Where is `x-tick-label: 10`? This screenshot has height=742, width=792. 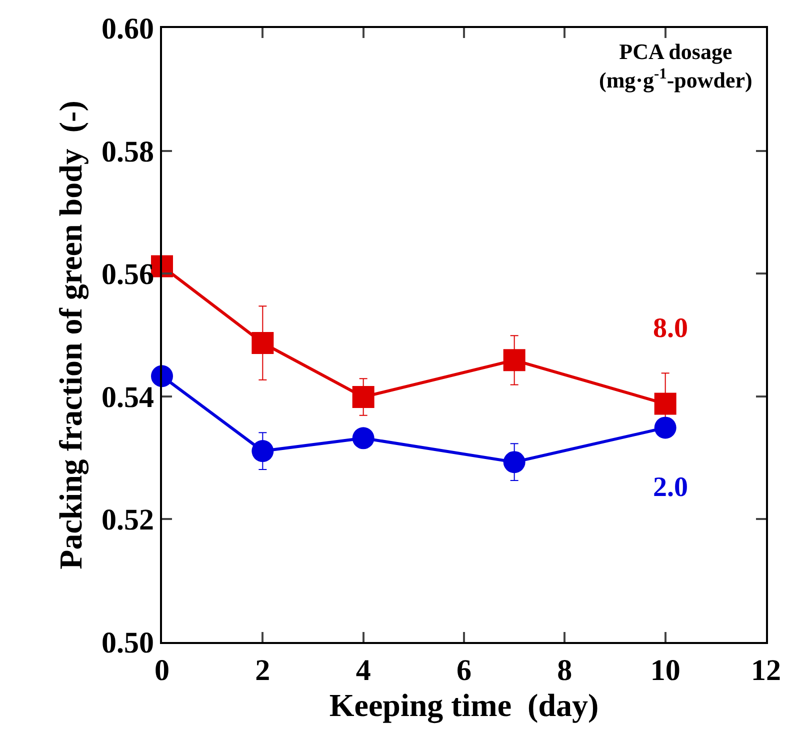 x-tick-label: 10 is located at coordinates (665, 670).